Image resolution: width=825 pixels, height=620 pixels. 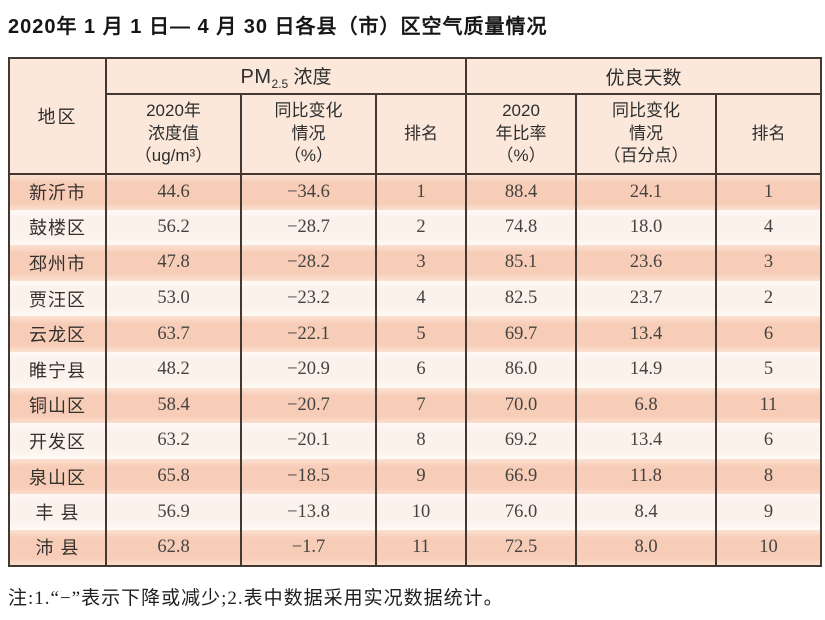 I want to click on cell-pm-change: −18.5, so click(x=308, y=476).